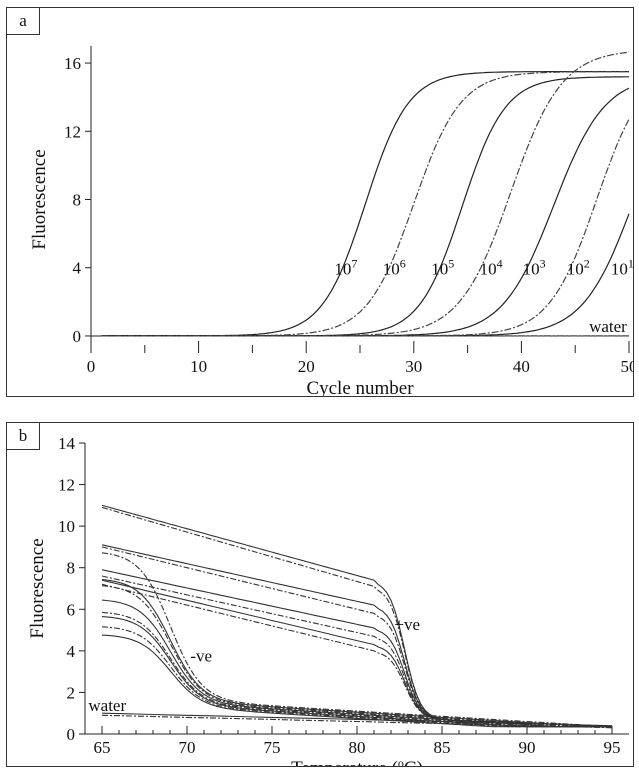  What do you see at coordinates (360, 387) in the screenshot?
I see `x-axis-label: Cycle number` at bounding box center [360, 387].